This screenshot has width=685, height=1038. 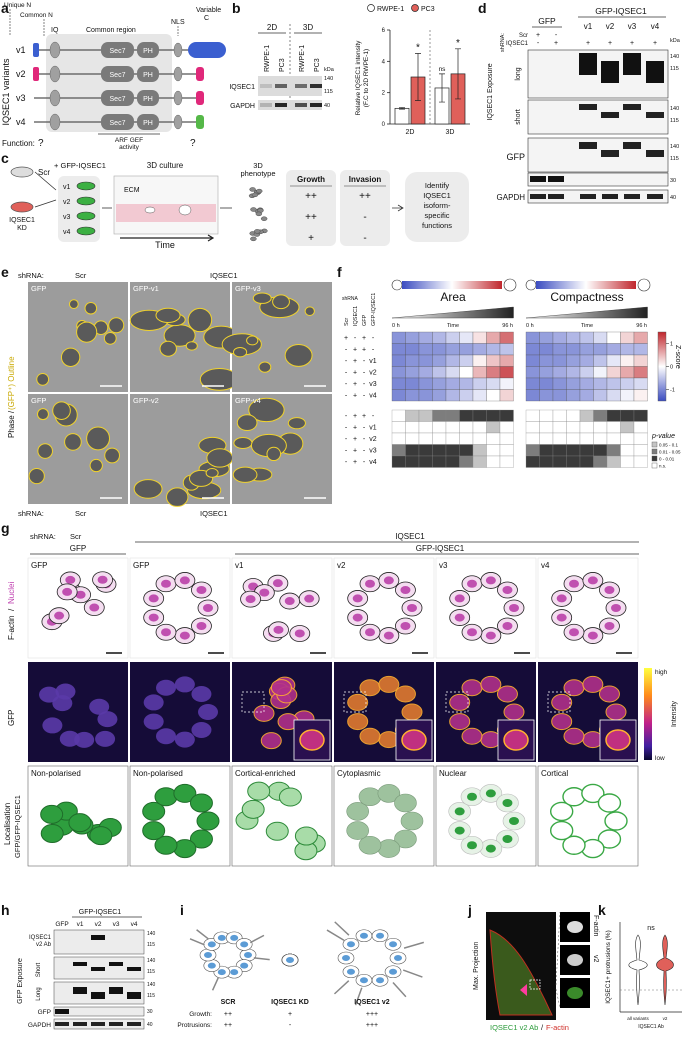 What do you see at coordinates (80, 924) in the screenshot?
I see `label: v1` at bounding box center [80, 924].